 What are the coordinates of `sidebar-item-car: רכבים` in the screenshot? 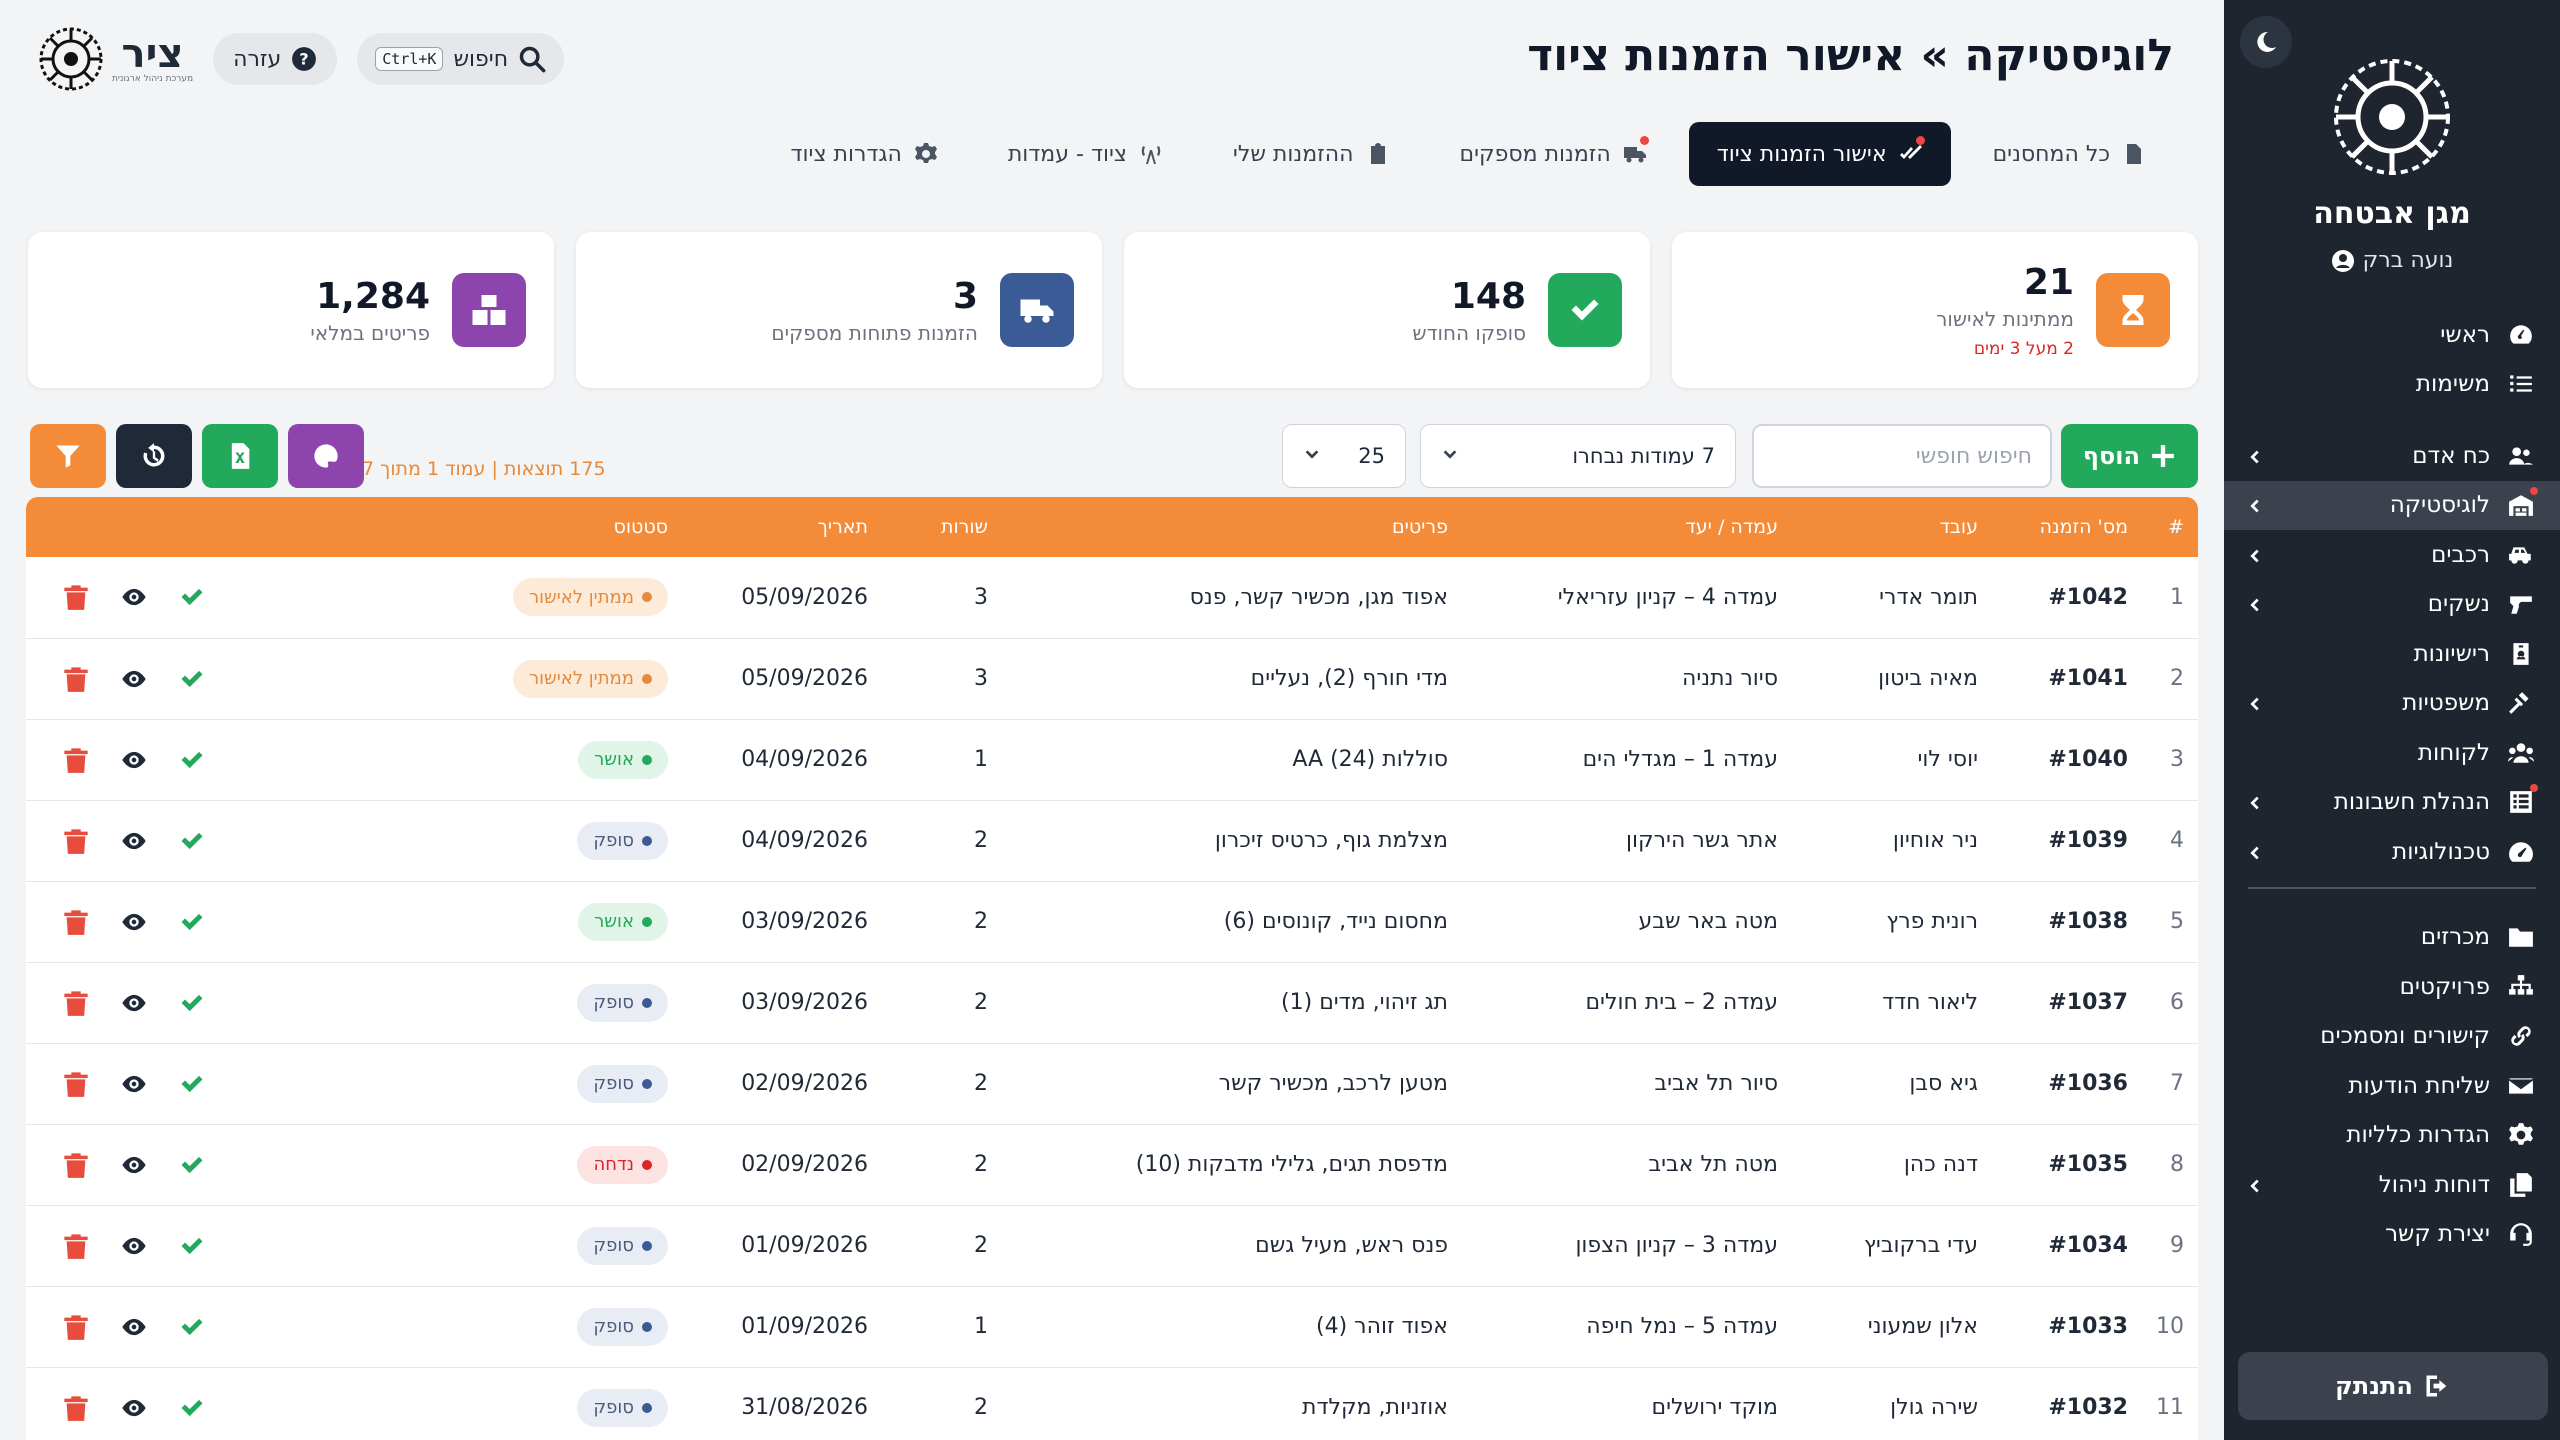 It's located at (2392, 555).